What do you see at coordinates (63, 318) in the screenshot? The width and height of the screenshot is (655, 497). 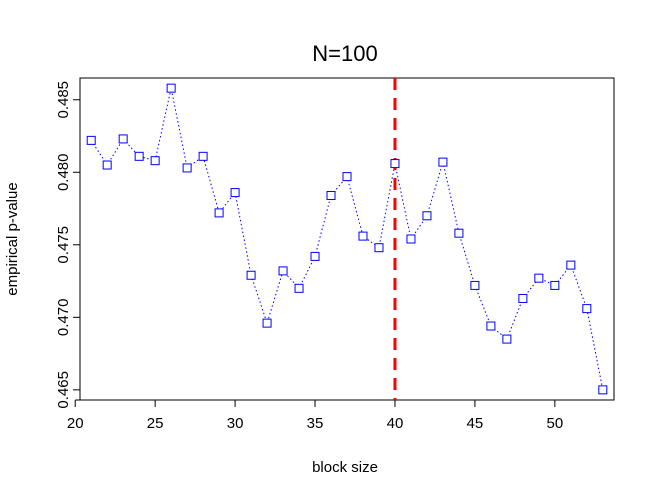 I see `y-tick-label: 0.470` at bounding box center [63, 318].